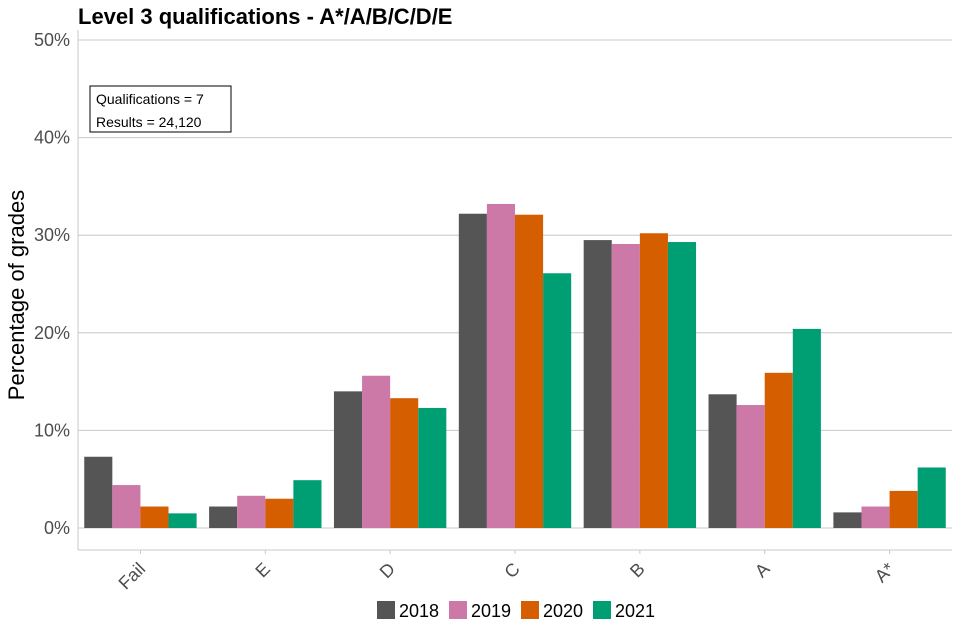  What do you see at coordinates (52, 333) in the screenshot?
I see `y-tick-label: 20%` at bounding box center [52, 333].